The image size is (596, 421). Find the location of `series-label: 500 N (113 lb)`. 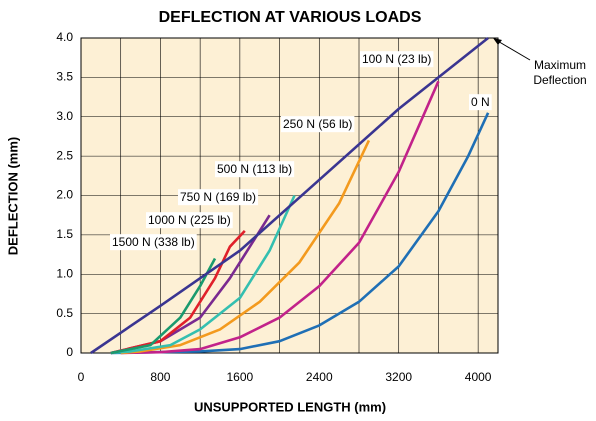

series-label: 500 N (113 lb) is located at coordinates (254, 169).